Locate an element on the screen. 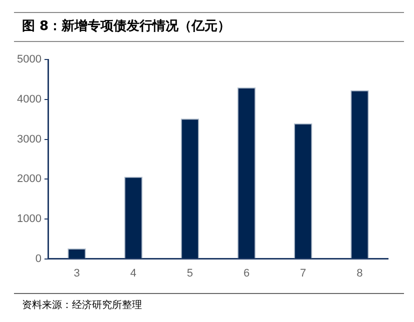 This screenshot has width=414, height=322. y-tick-label: 1000 is located at coordinates (29, 218).